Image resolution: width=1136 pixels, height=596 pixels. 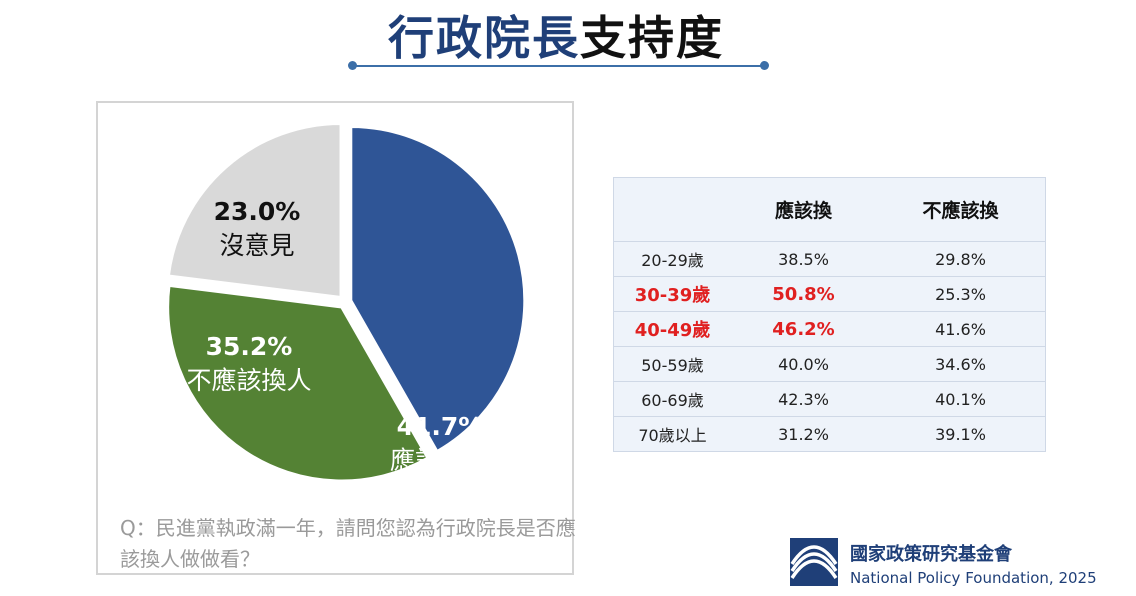 I want to click on should-not-cell: 41.6%, so click(x=960, y=329).